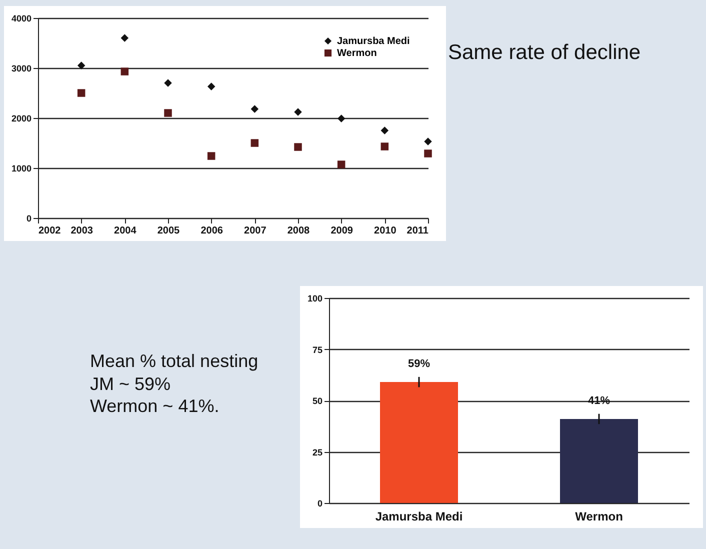 The height and width of the screenshot is (549, 706). Describe the element at coordinates (385, 231) in the screenshot. I see `x-tick-label: 2010` at that location.